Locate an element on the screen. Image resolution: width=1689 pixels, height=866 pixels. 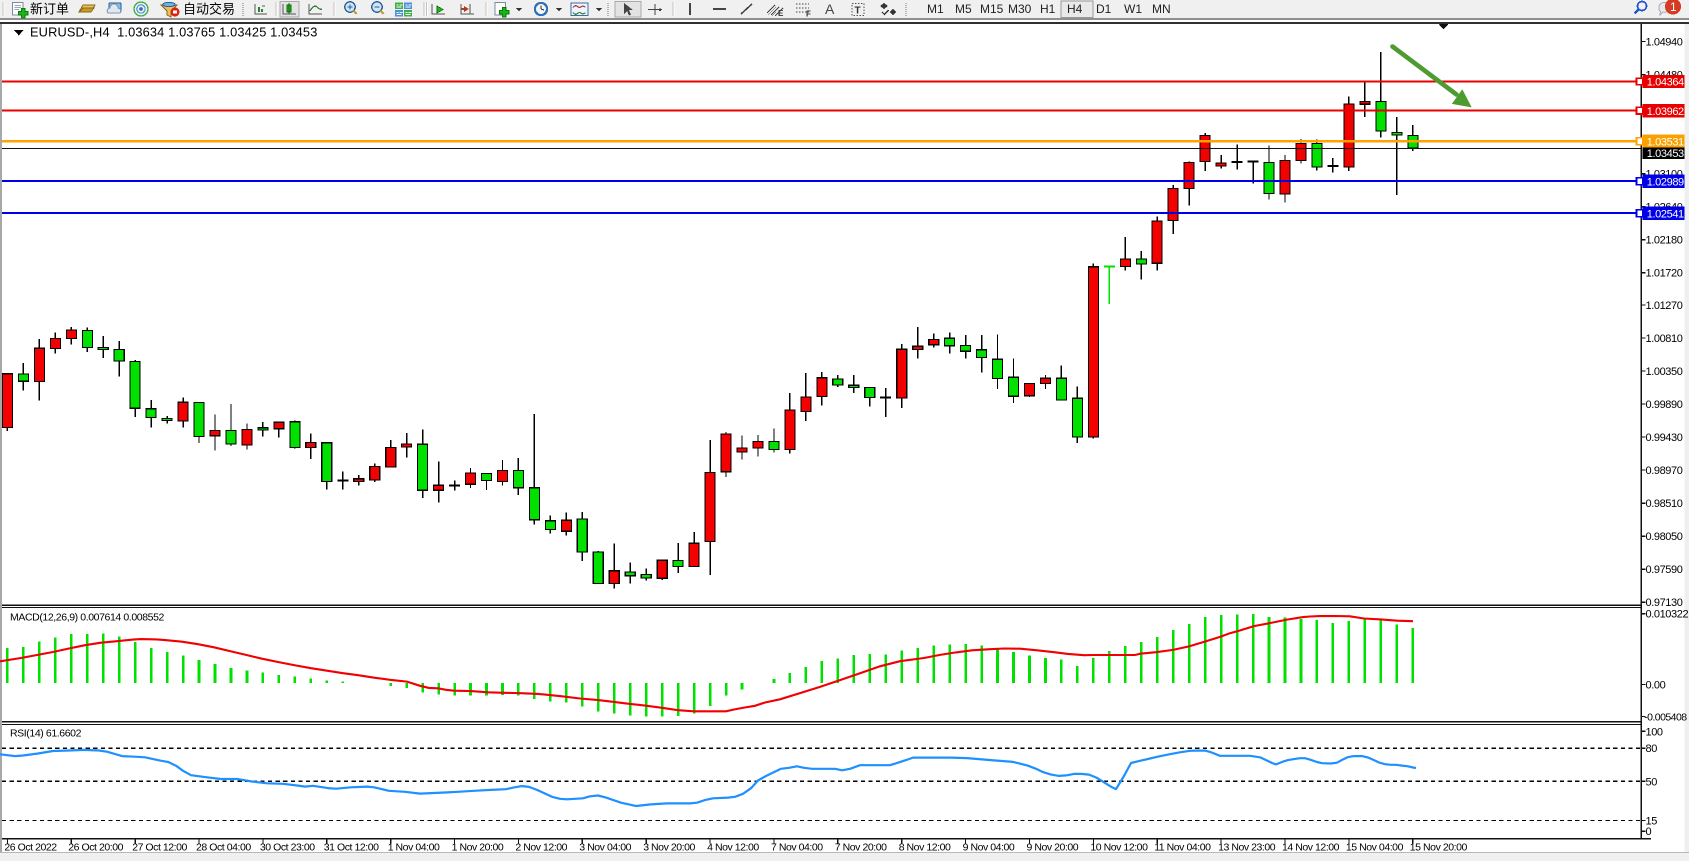
svg-text: 1.03531 is located at coordinates (1665, 143).